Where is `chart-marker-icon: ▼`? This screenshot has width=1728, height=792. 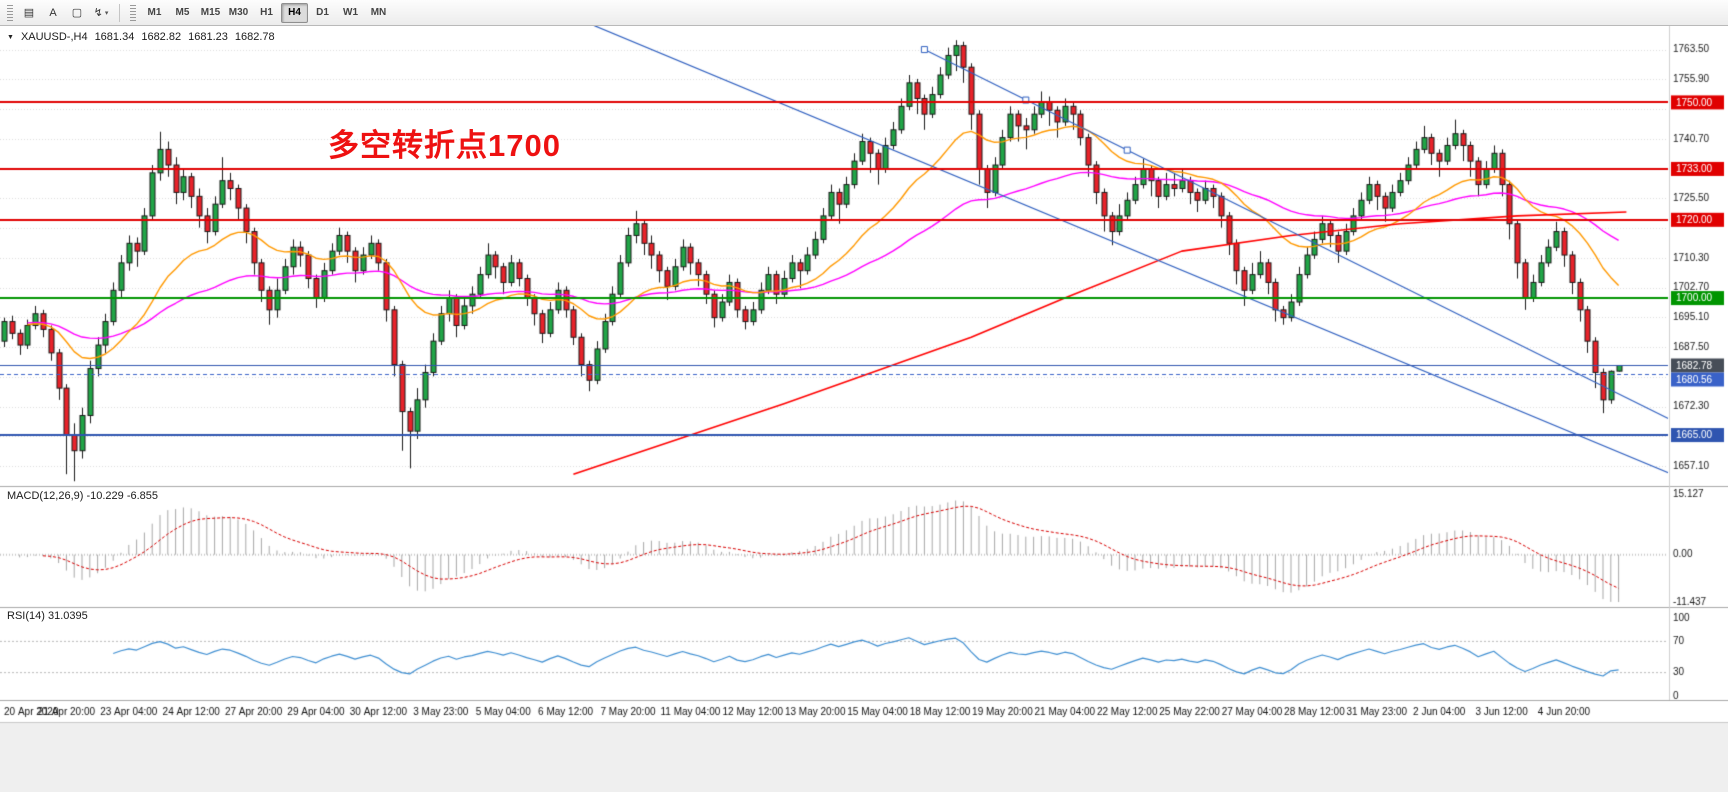 chart-marker-icon: ▼ is located at coordinates (10, 37).